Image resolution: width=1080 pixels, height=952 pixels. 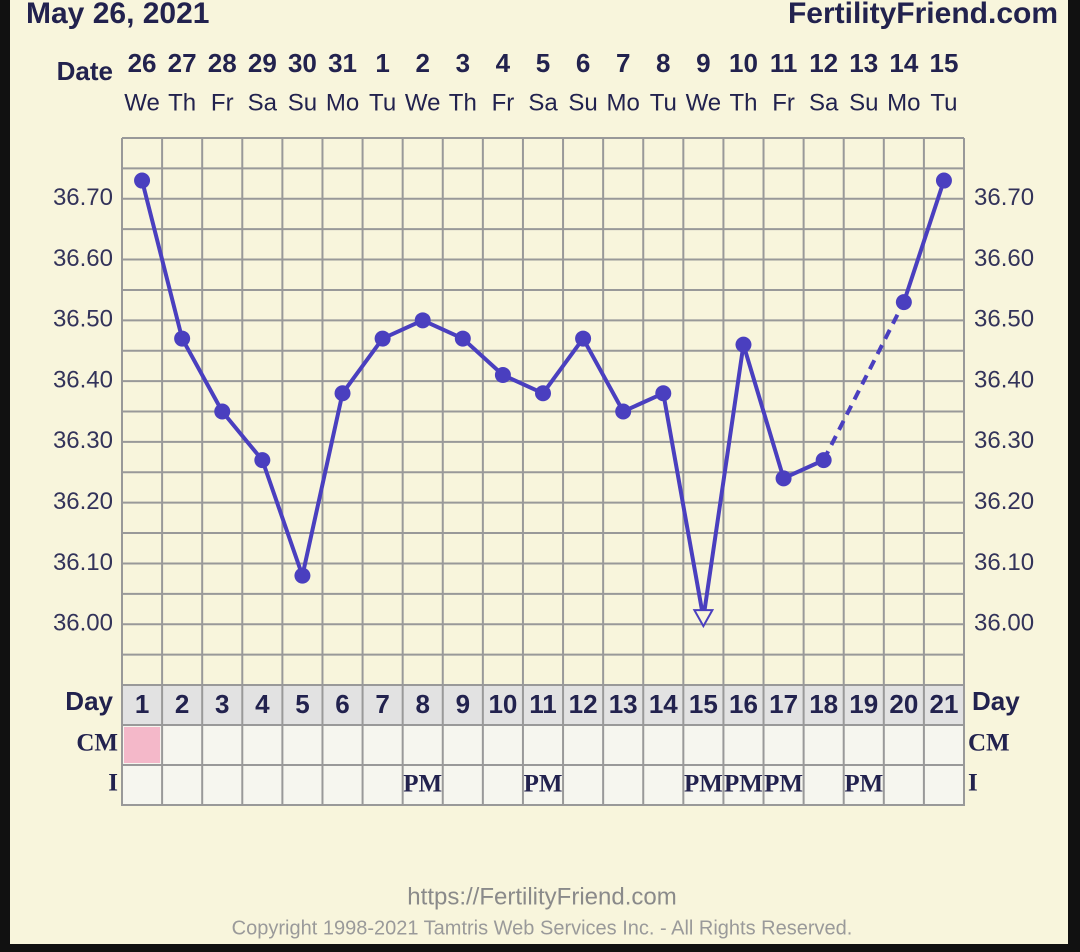 What do you see at coordinates (1004, 379) in the screenshot?
I see `y-tick-label-right: 36.40` at bounding box center [1004, 379].